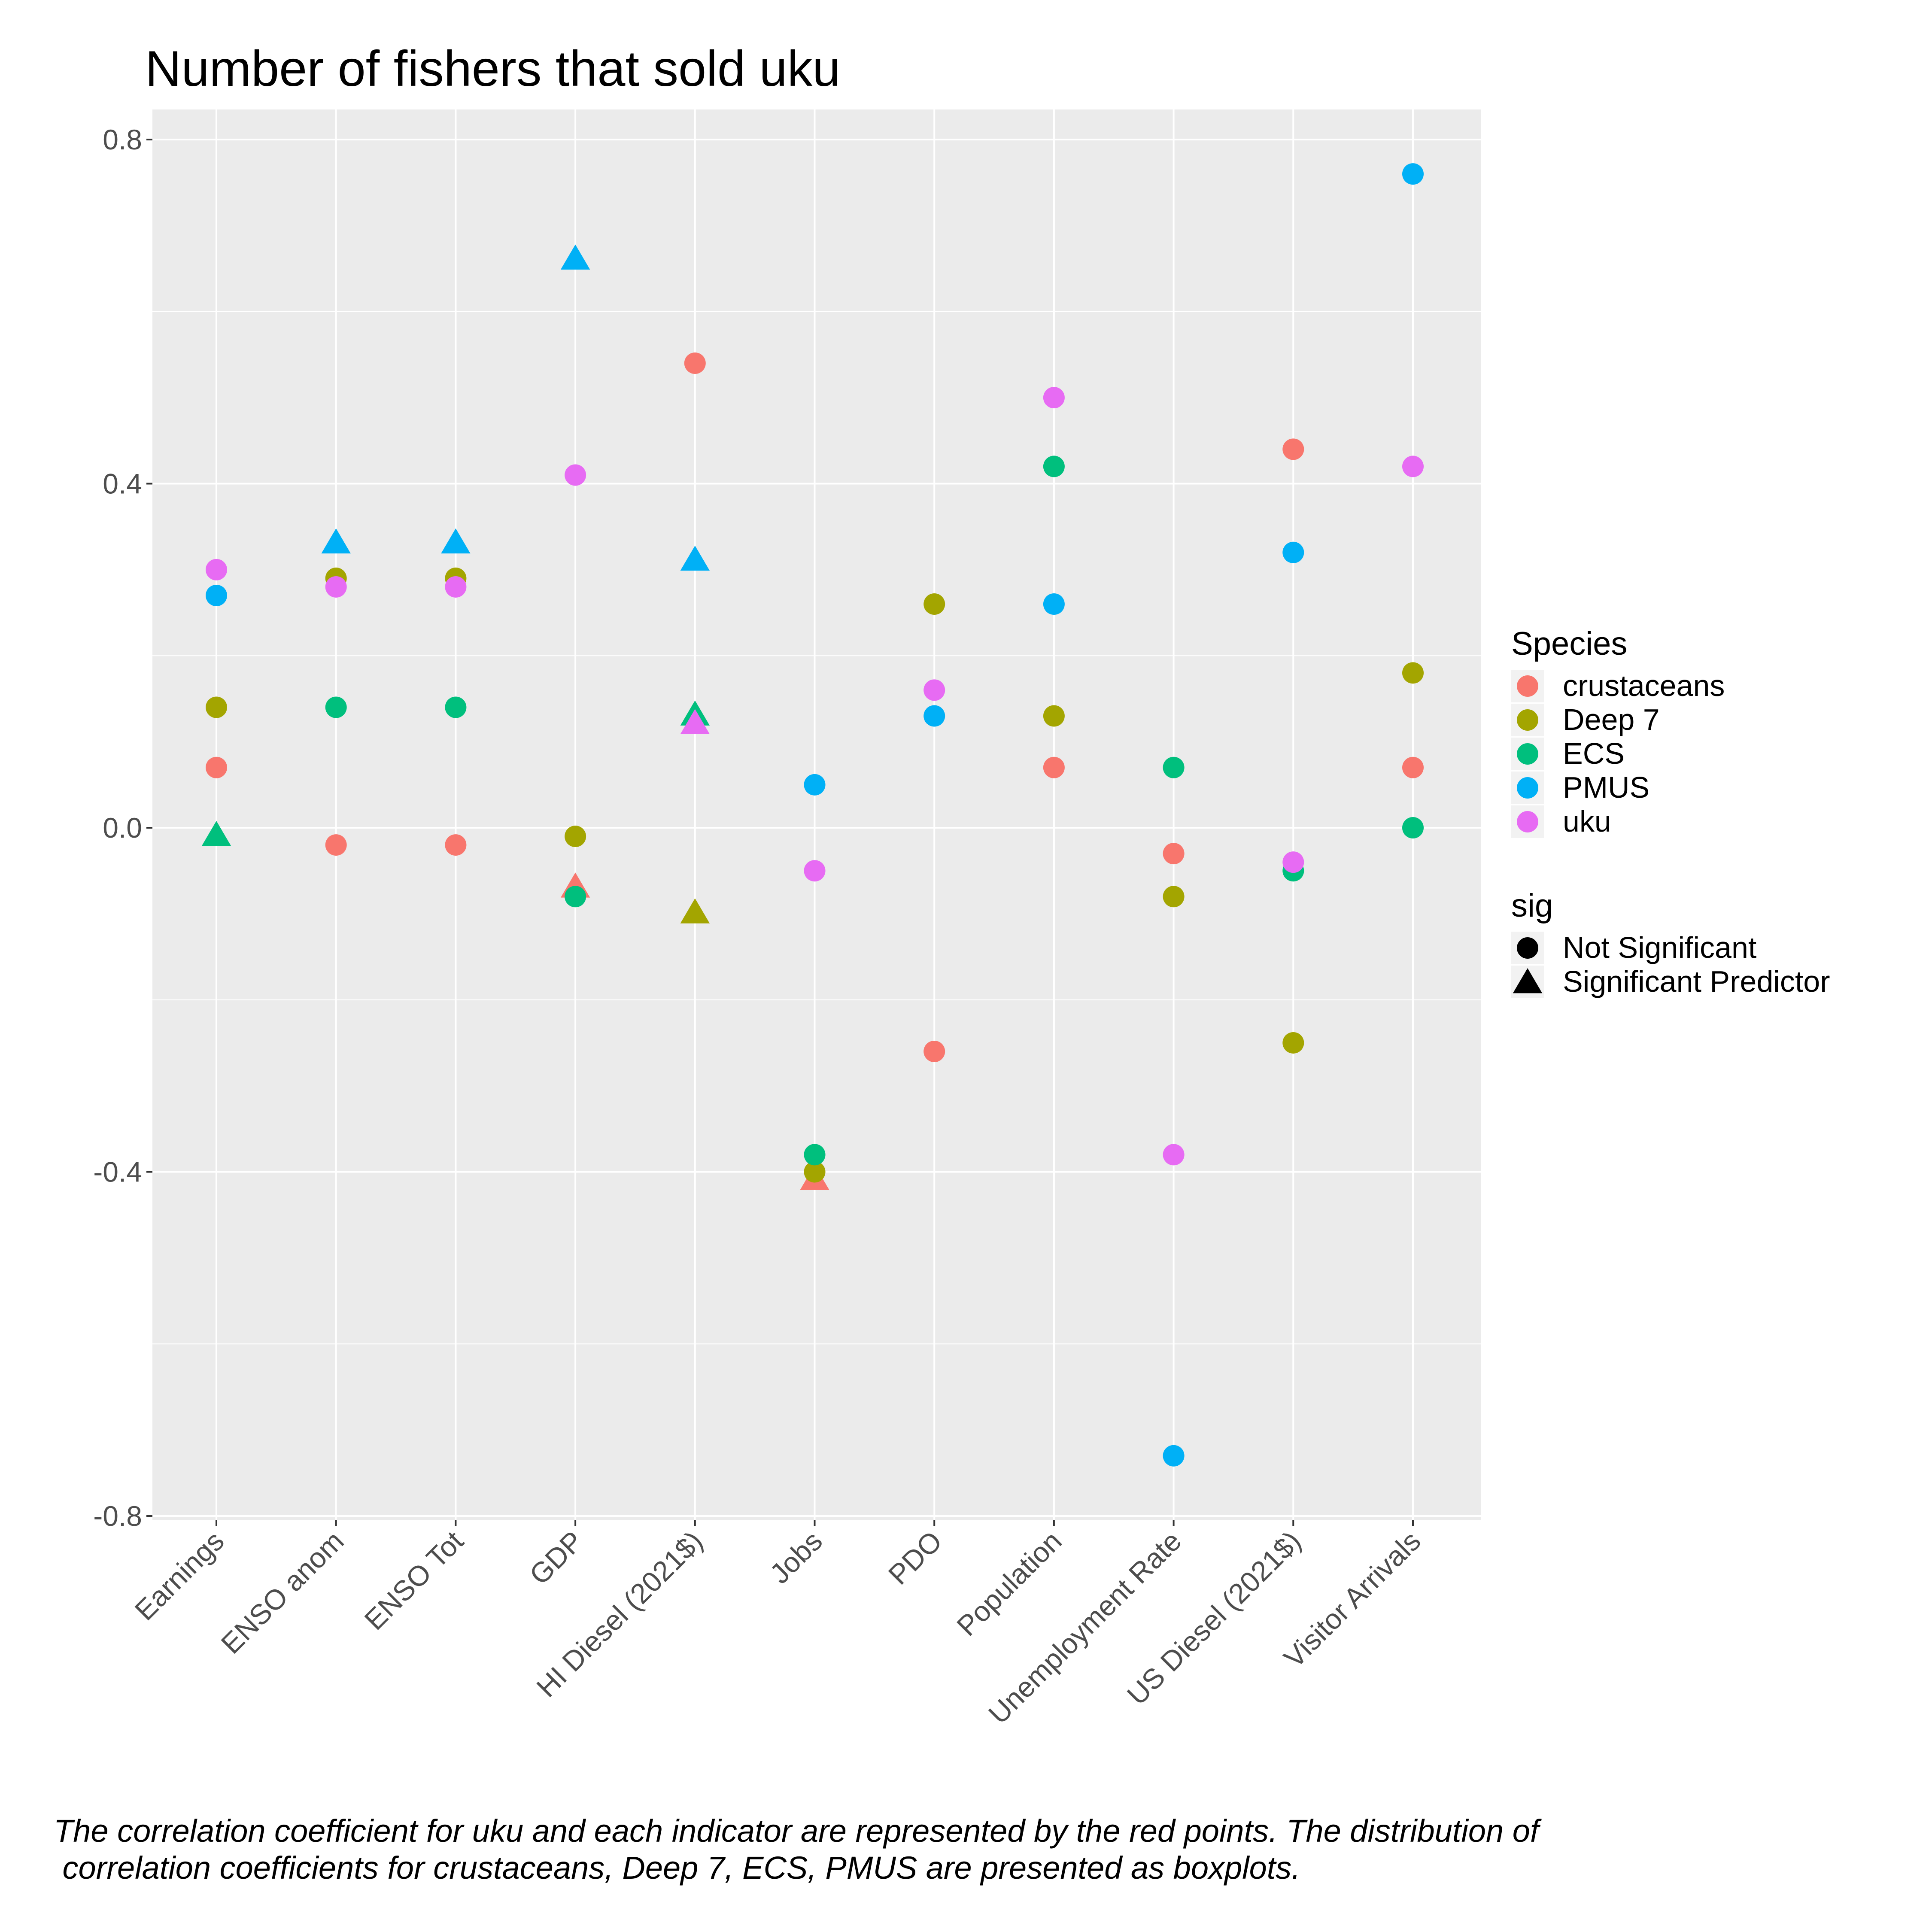 The width and height of the screenshot is (1932, 1932). I want to click on legend-sig-label: Significant Predictor, so click(1697, 981).